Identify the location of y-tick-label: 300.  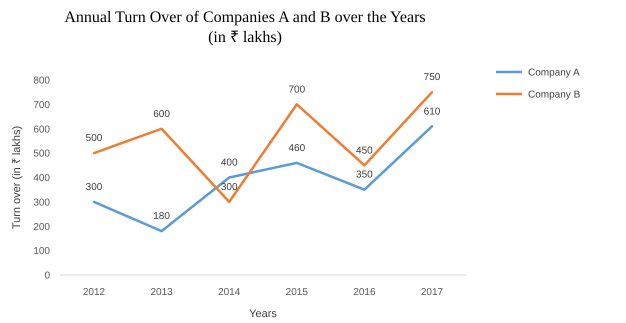
(41, 202).